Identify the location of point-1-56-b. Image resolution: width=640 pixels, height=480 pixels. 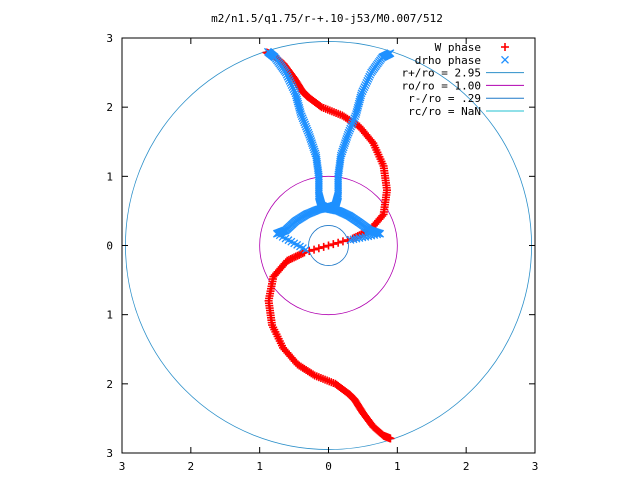
(313, 147).